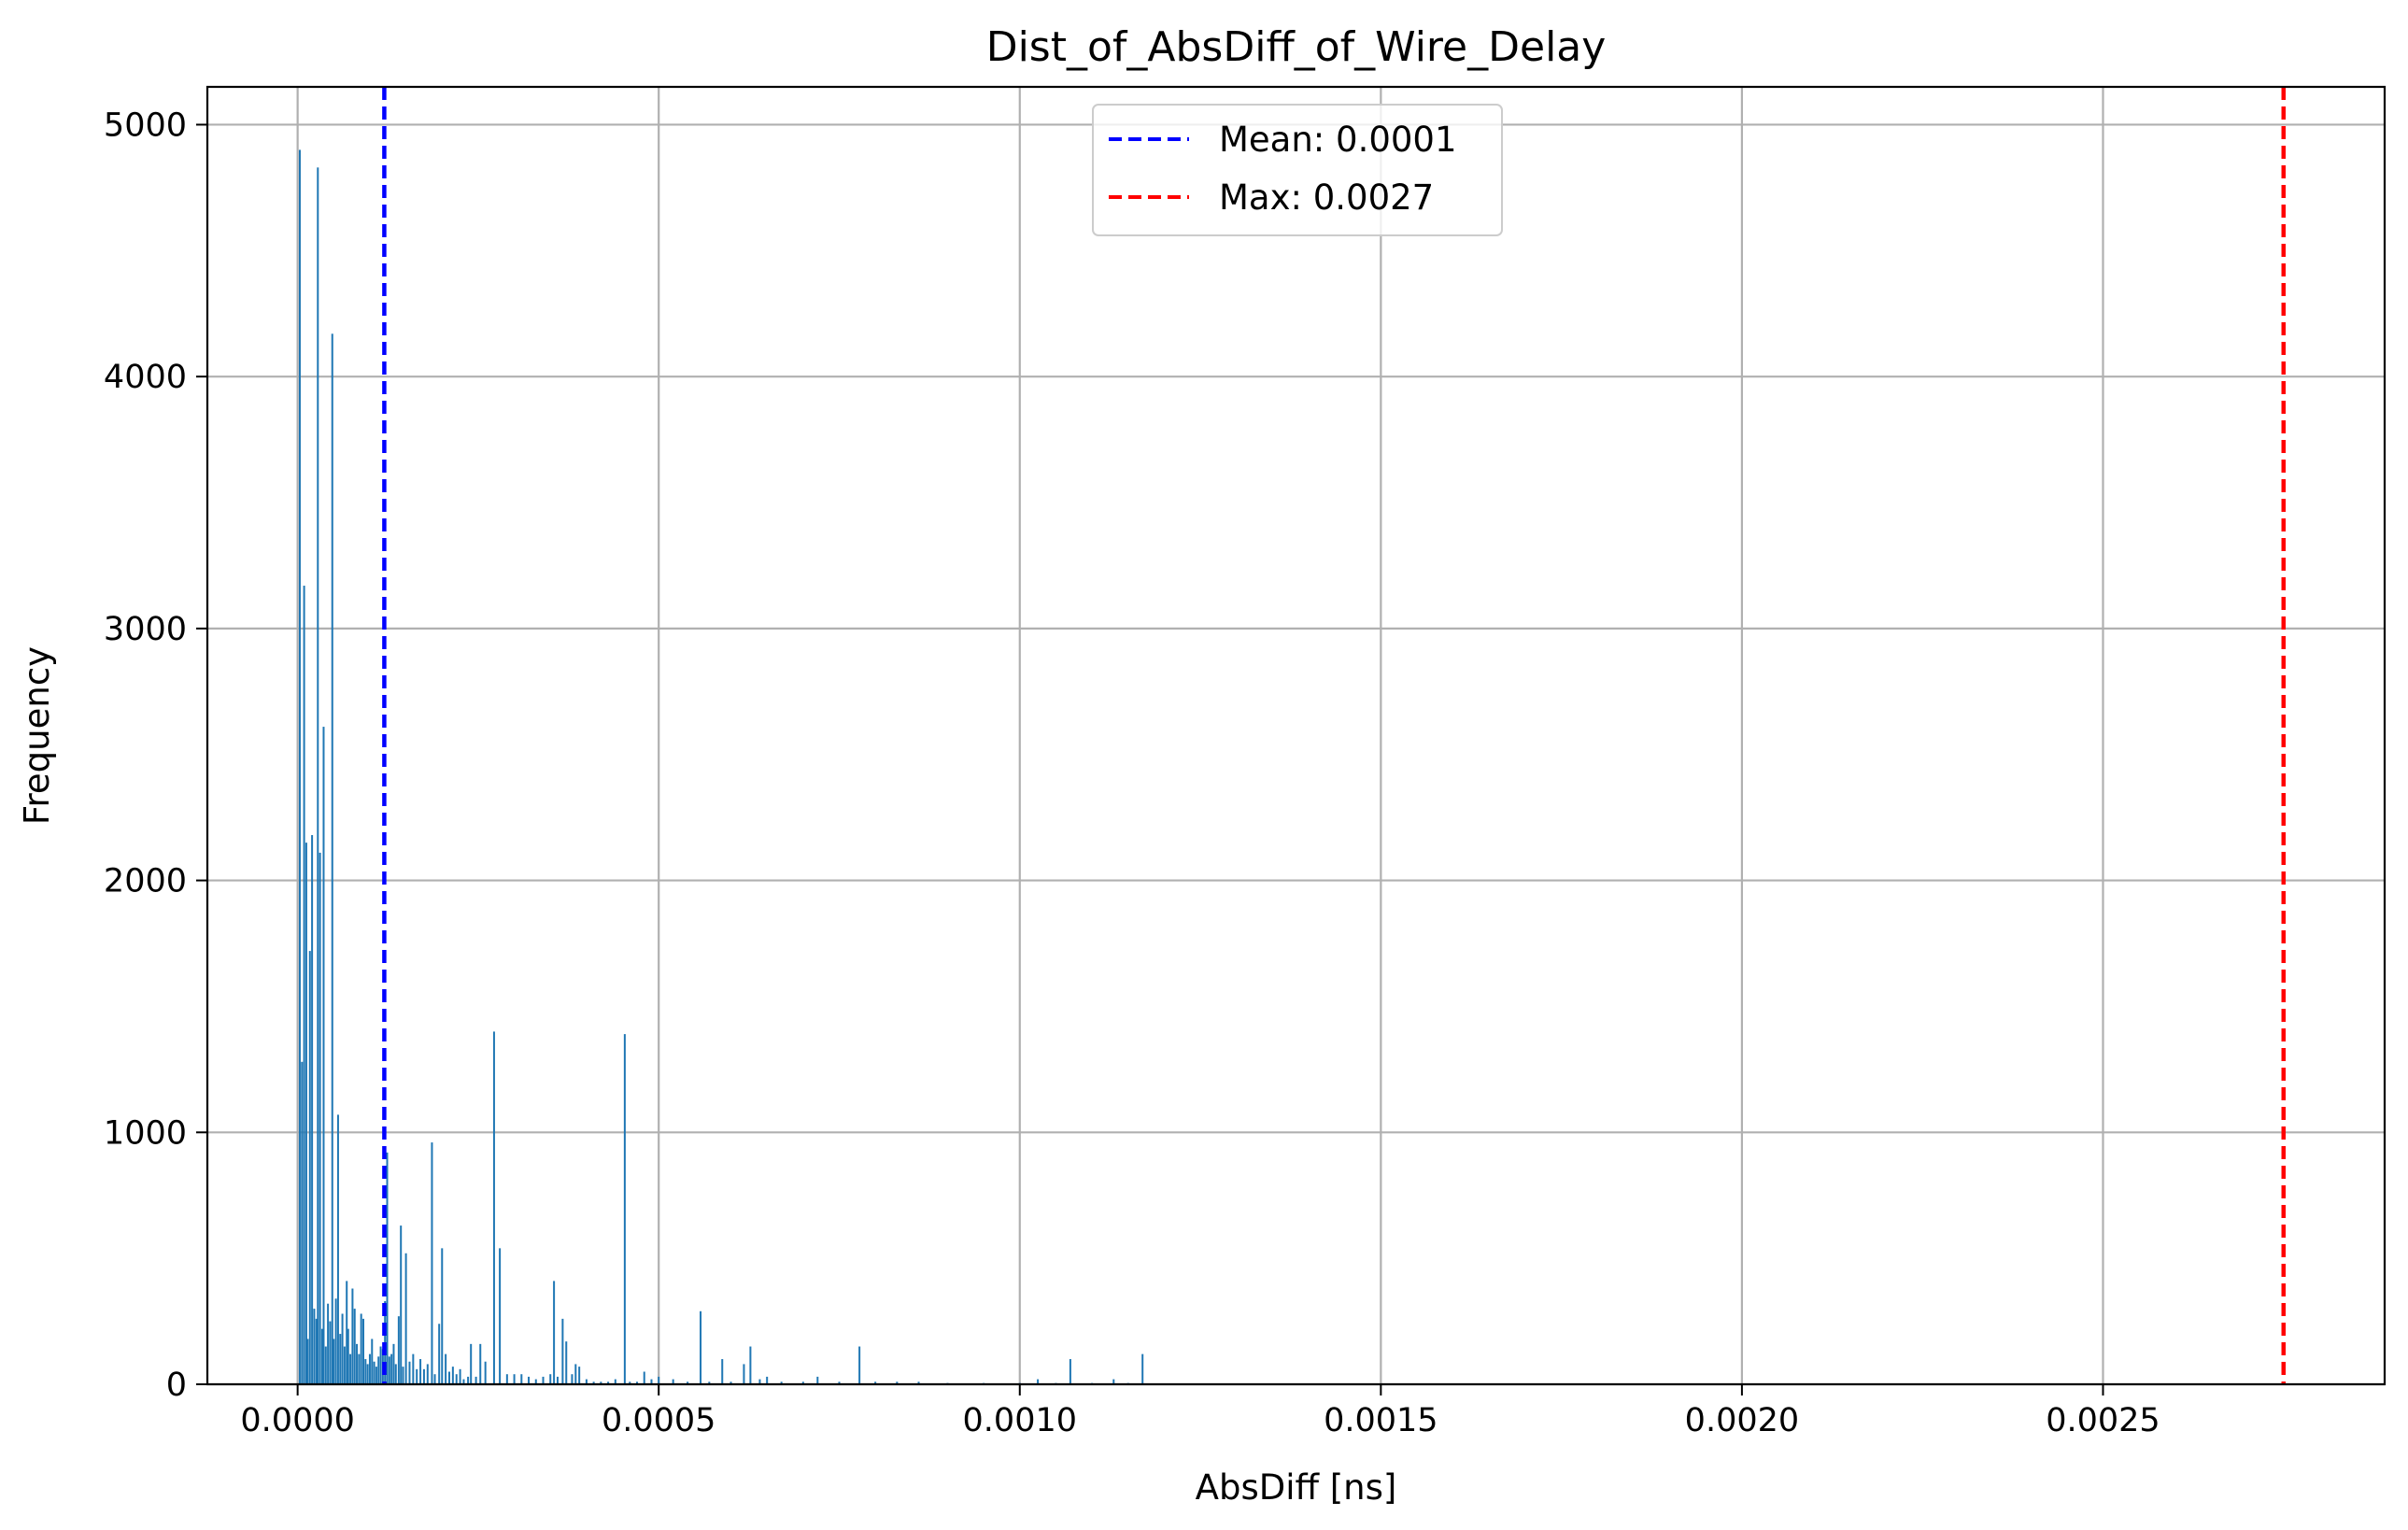 The image size is (2408, 1530). Describe the element at coordinates (1326, 197) in the screenshot. I see `legend-max-label: Max: 0.0027` at that location.